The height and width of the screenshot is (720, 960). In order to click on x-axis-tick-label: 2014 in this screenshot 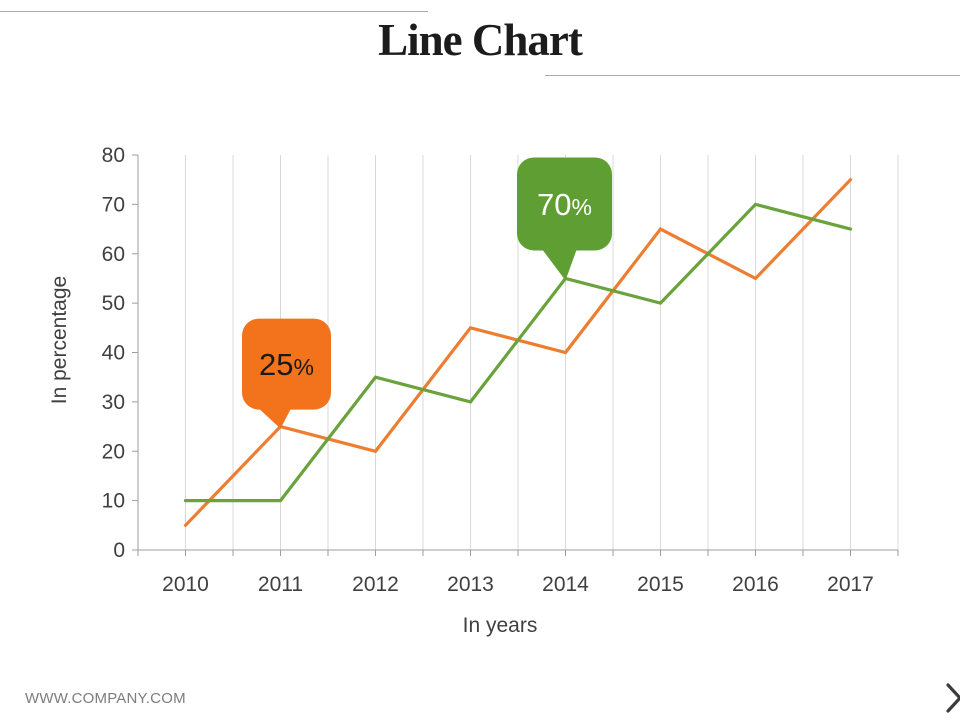, I will do `click(565, 584)`.